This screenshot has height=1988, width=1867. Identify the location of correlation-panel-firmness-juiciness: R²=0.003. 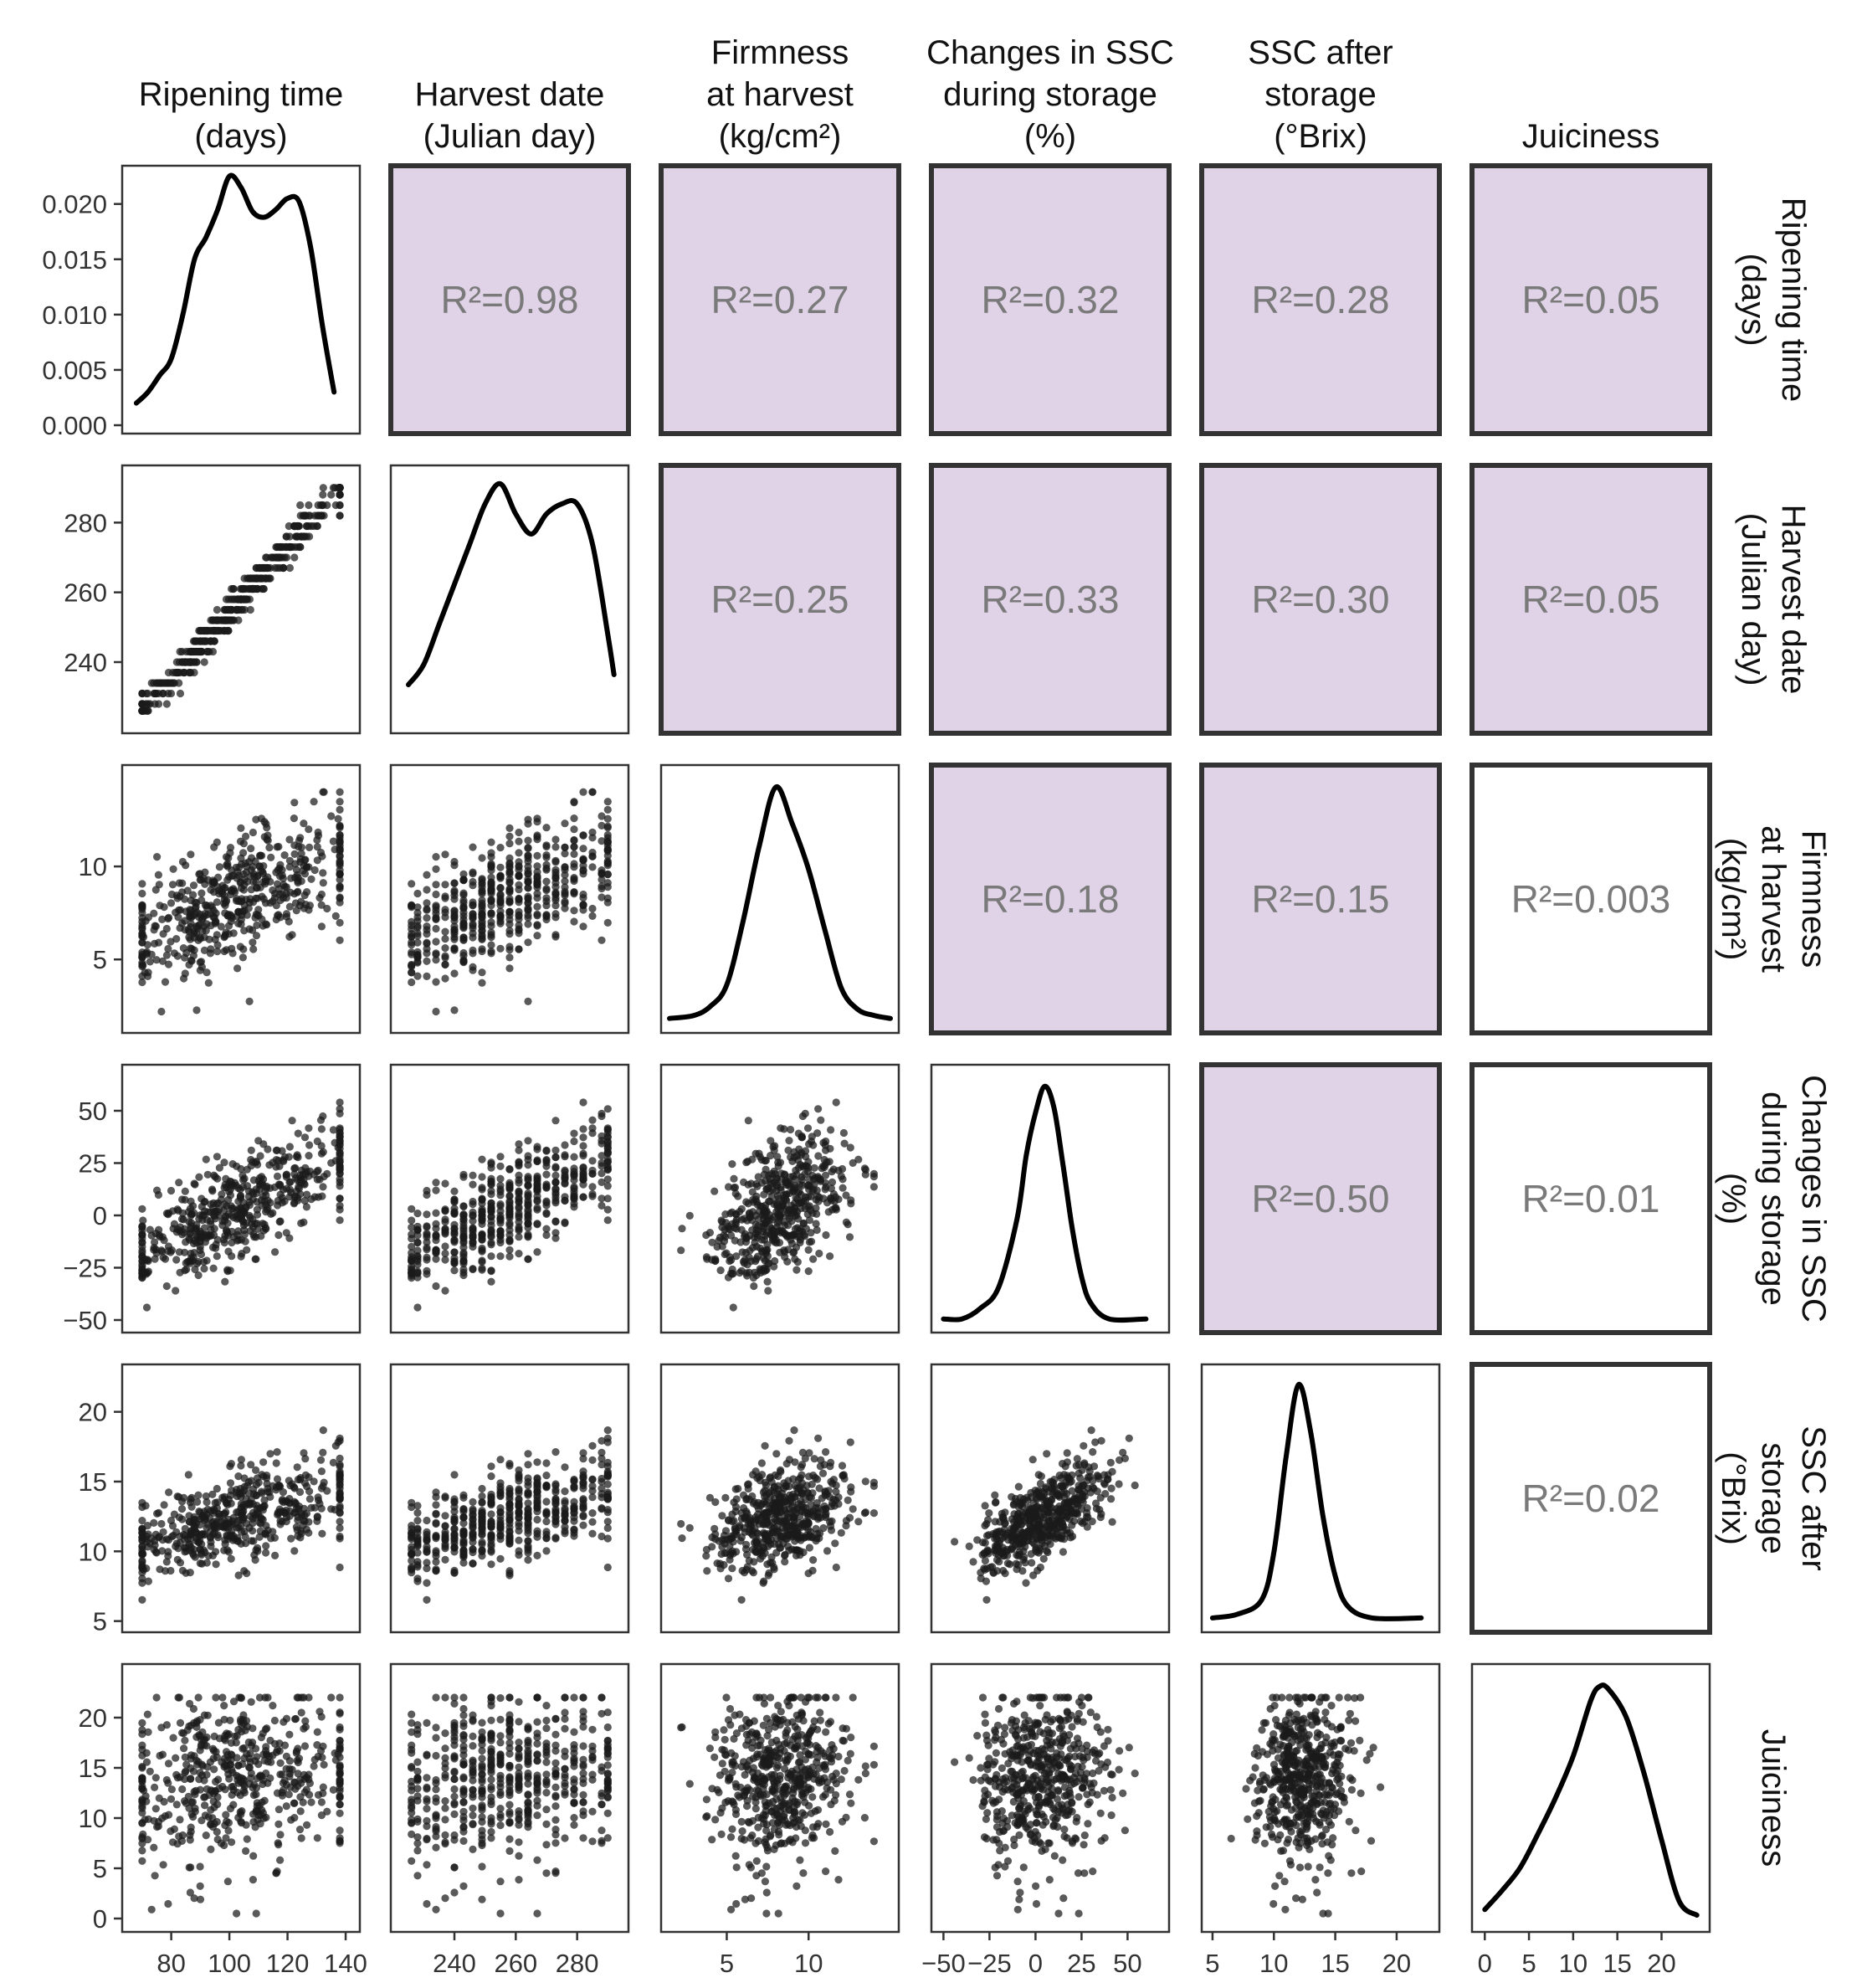
(1591, 899).